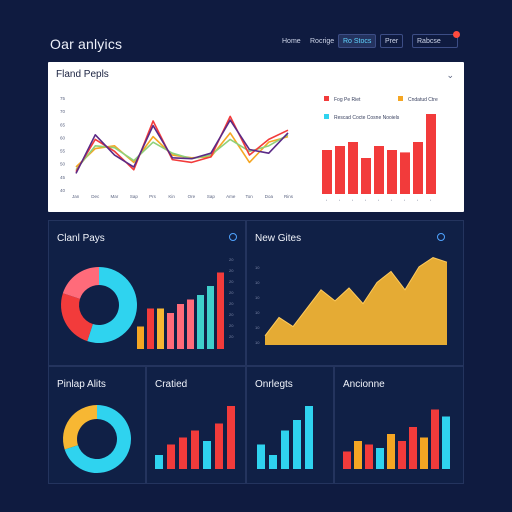  I want to click on mid-right-chart: 10 10 10 10 10 10, so click(351, 301).